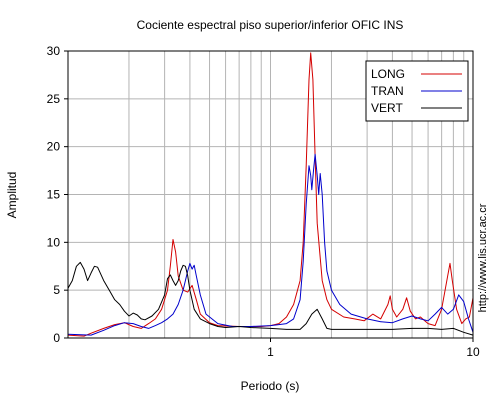 Image resolution: width=500 pixels, height=400 pixels. Describe the element at coordinates (54, 195) in the screenshot. I see `y-tick-label: 15` at that location.